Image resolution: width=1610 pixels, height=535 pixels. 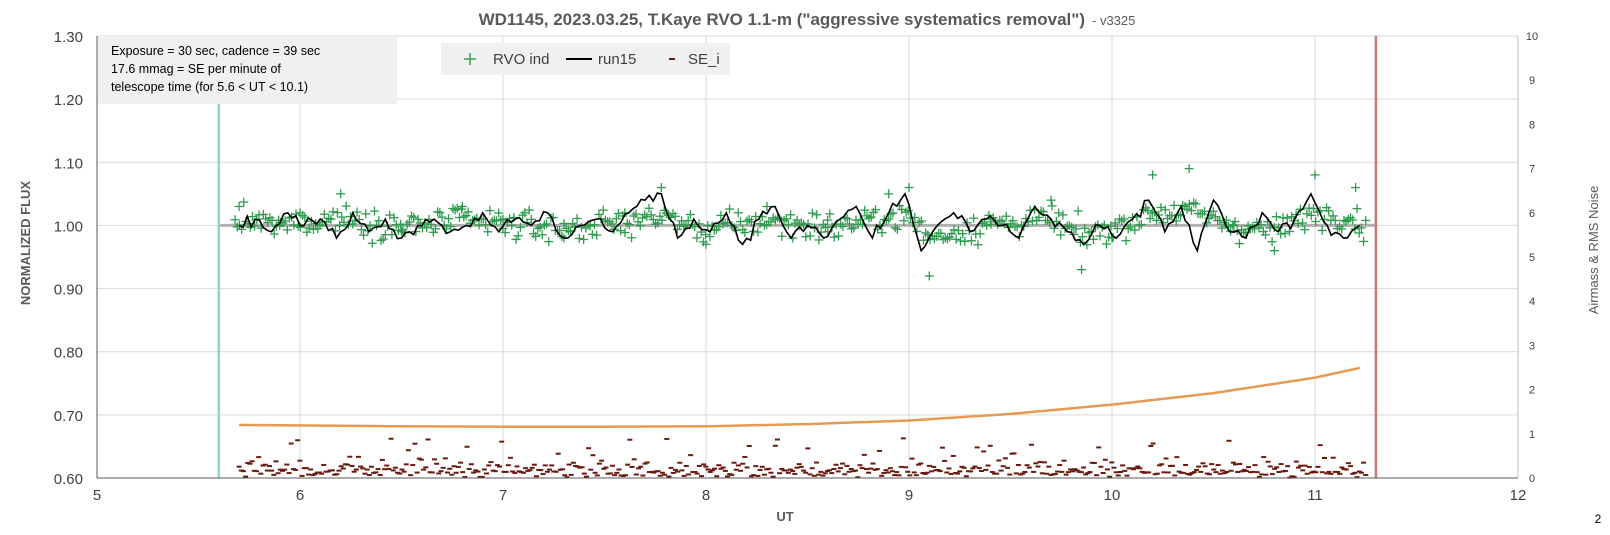 I want to click on y-axis-label: NORMALIZED FLUX, so click(x=25, y=243).